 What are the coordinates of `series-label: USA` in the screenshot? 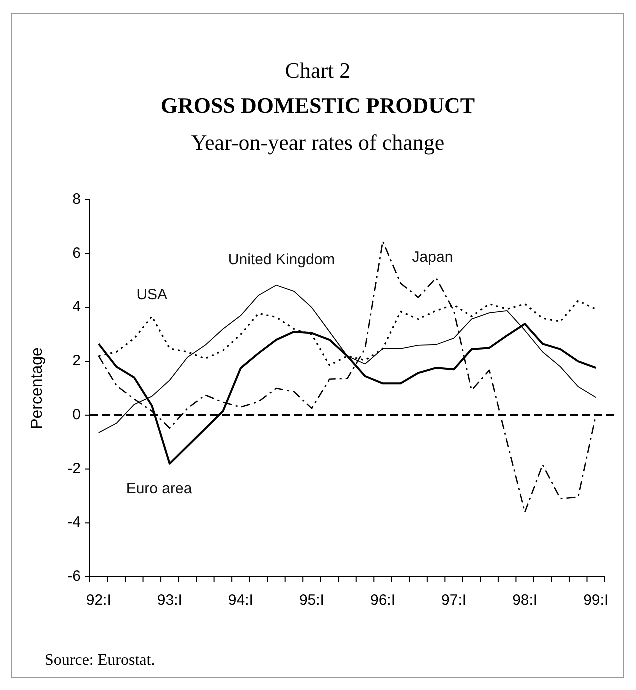 It's located at (152, 295).